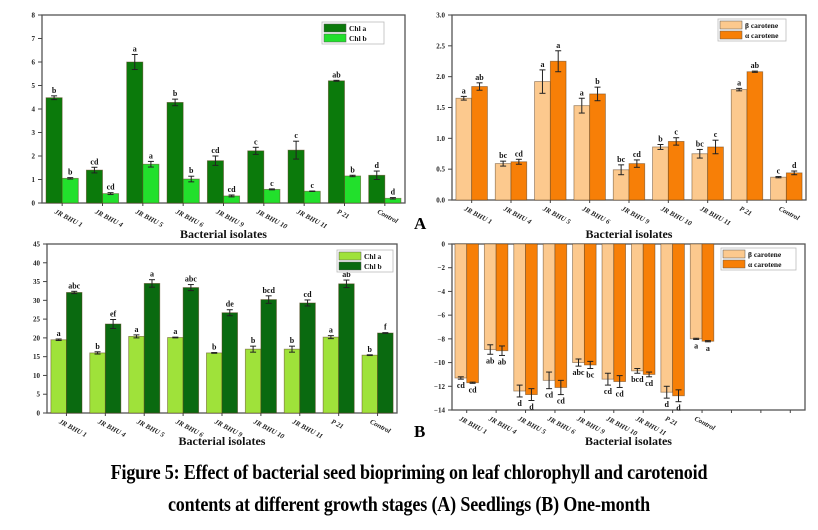 The image size is (818, 530). I want to click on y-tick-label: 1.5, so click(440, 108).